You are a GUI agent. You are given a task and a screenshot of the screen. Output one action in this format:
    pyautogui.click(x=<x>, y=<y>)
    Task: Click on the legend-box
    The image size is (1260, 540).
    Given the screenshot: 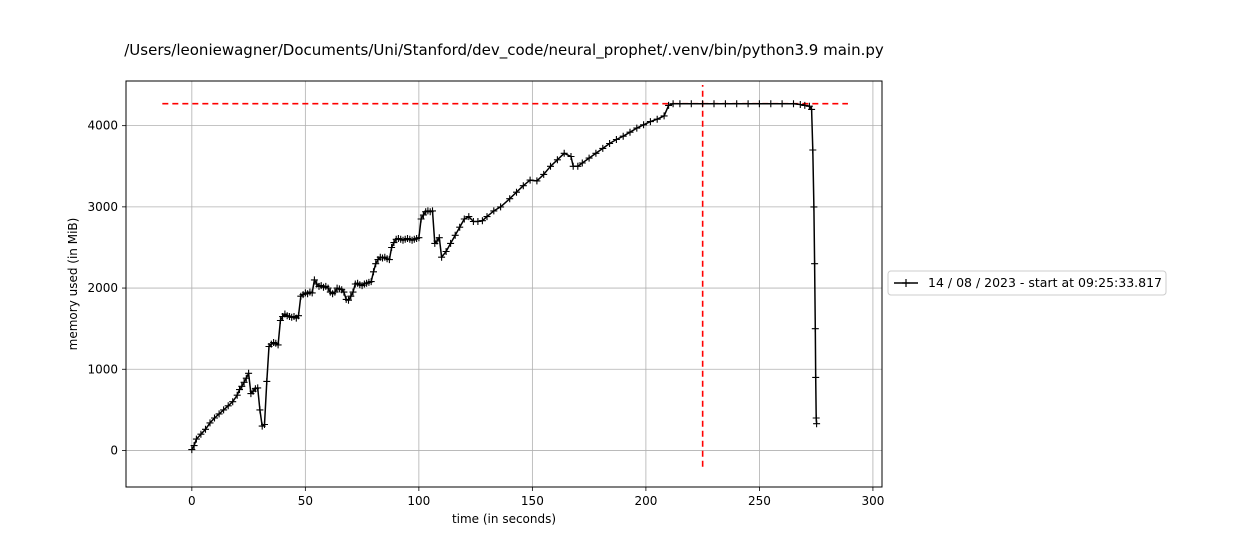 What is the action you would take?
    pyautogui.click(x=1027, y=283)
    